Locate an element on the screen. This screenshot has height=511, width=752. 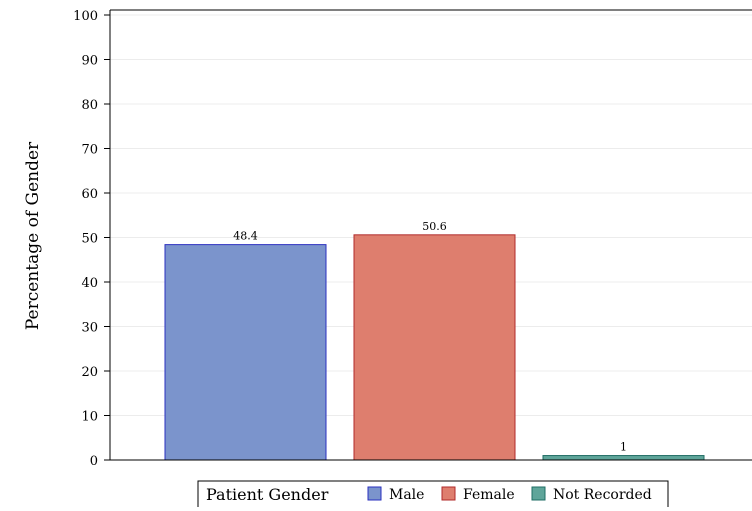
bar-not-recorded is located at coordinates (623, 458).